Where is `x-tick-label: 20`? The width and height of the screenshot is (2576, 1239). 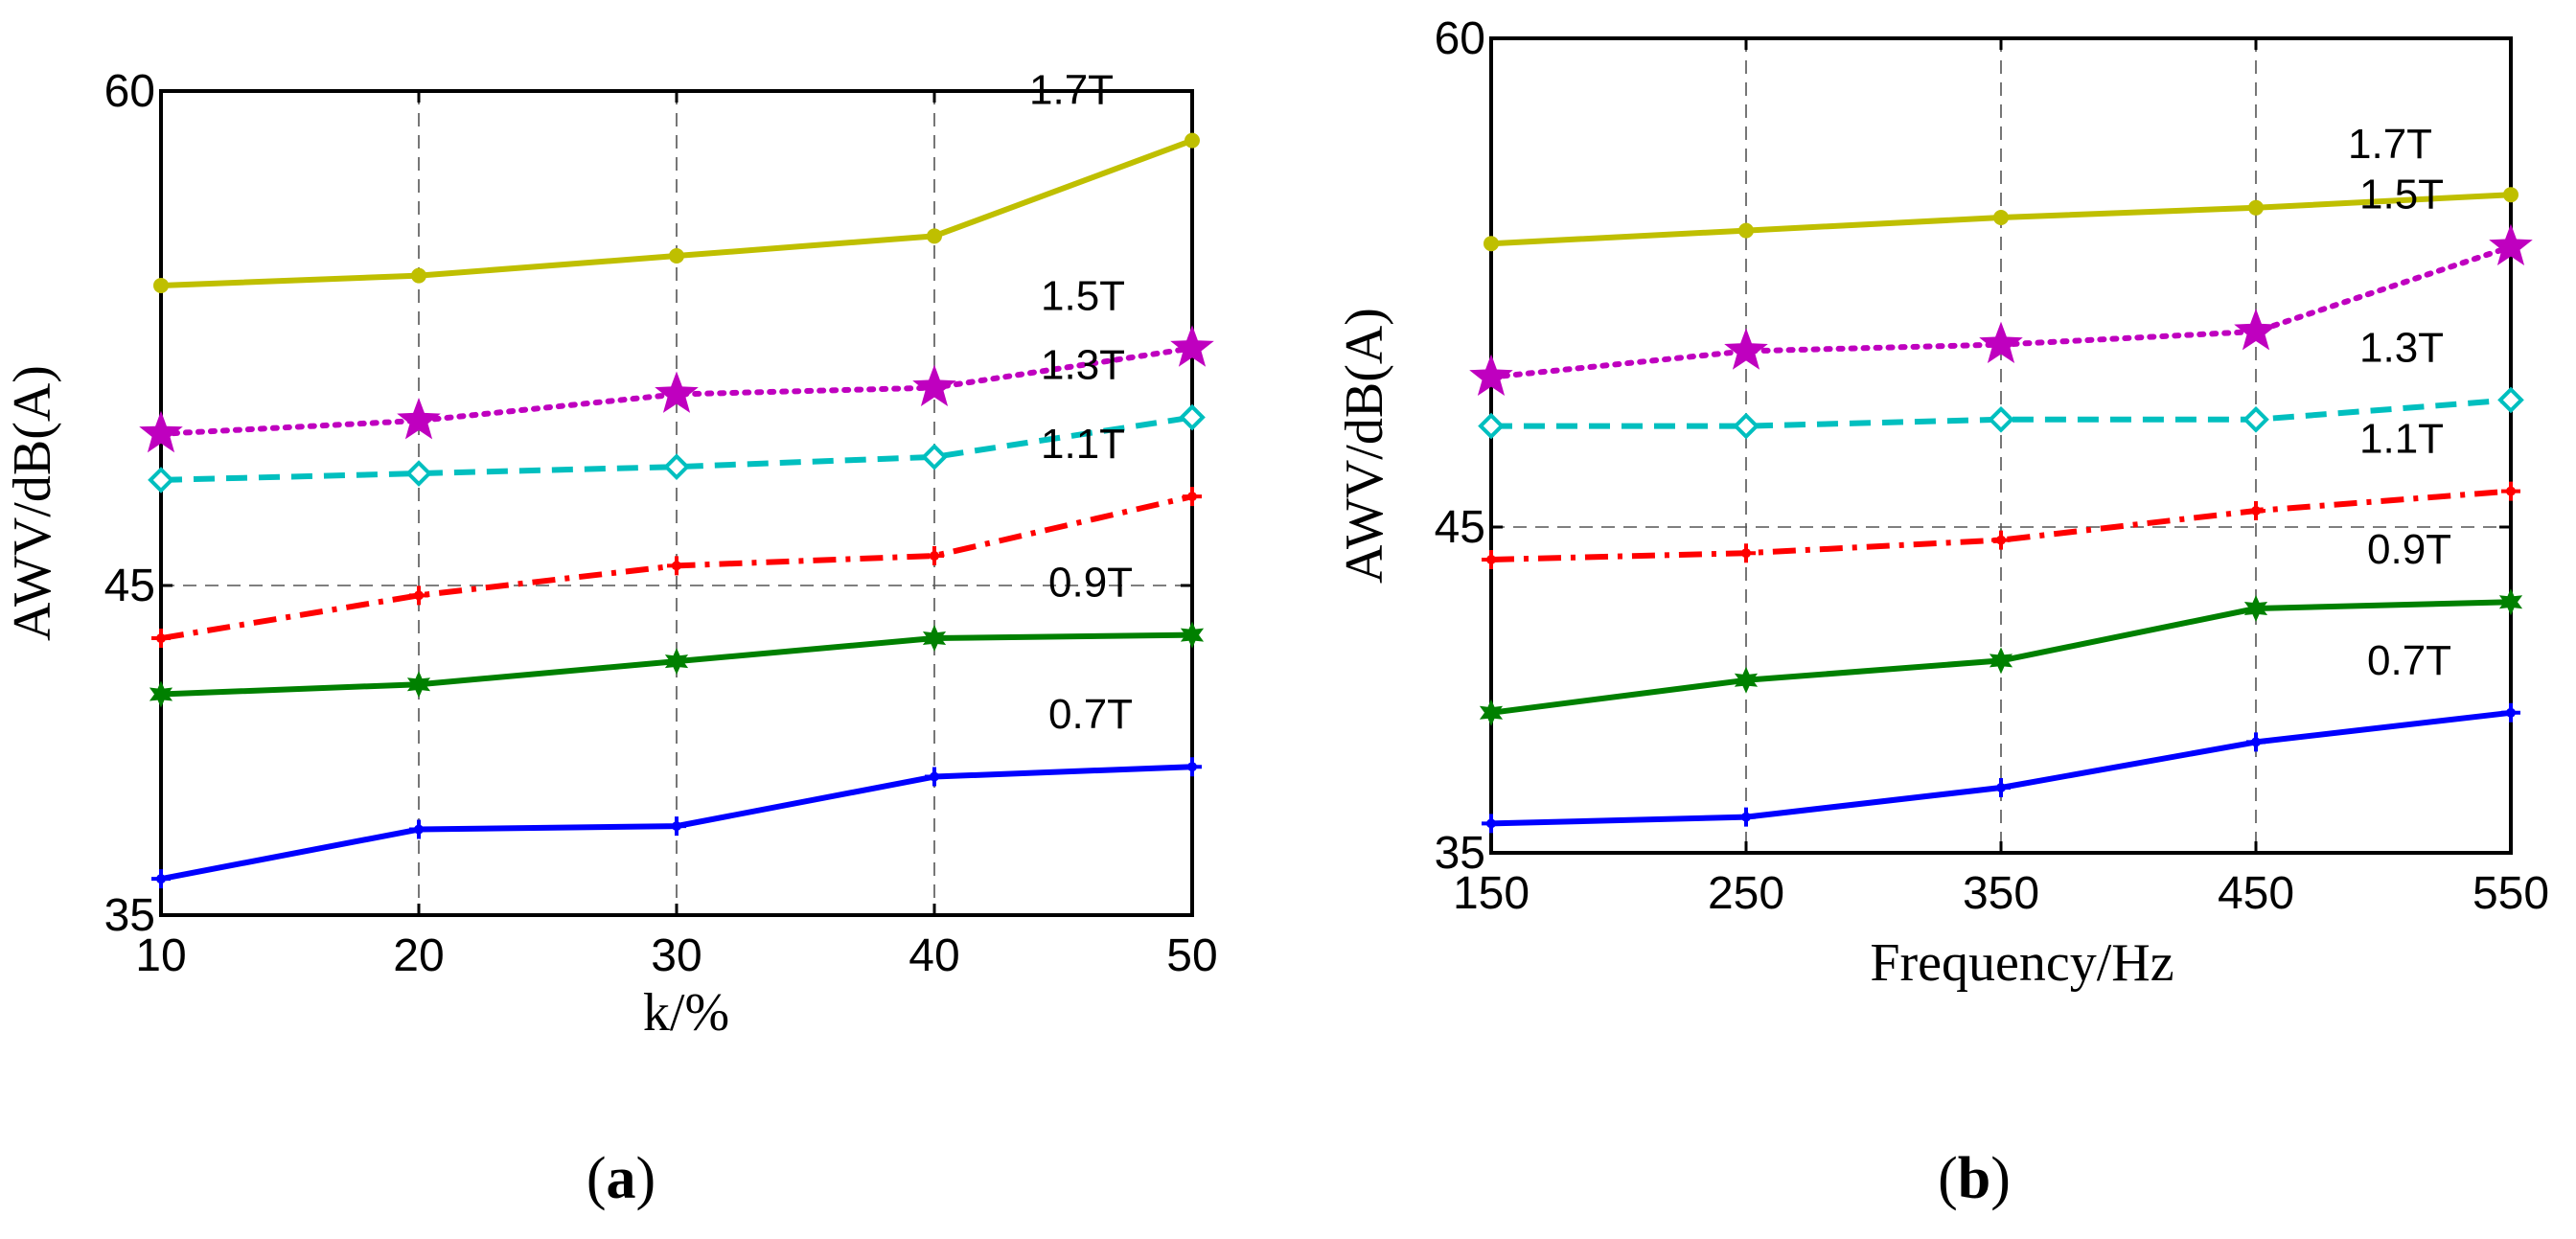
x-tick-label: 20 is located at coordinates (418, 955).